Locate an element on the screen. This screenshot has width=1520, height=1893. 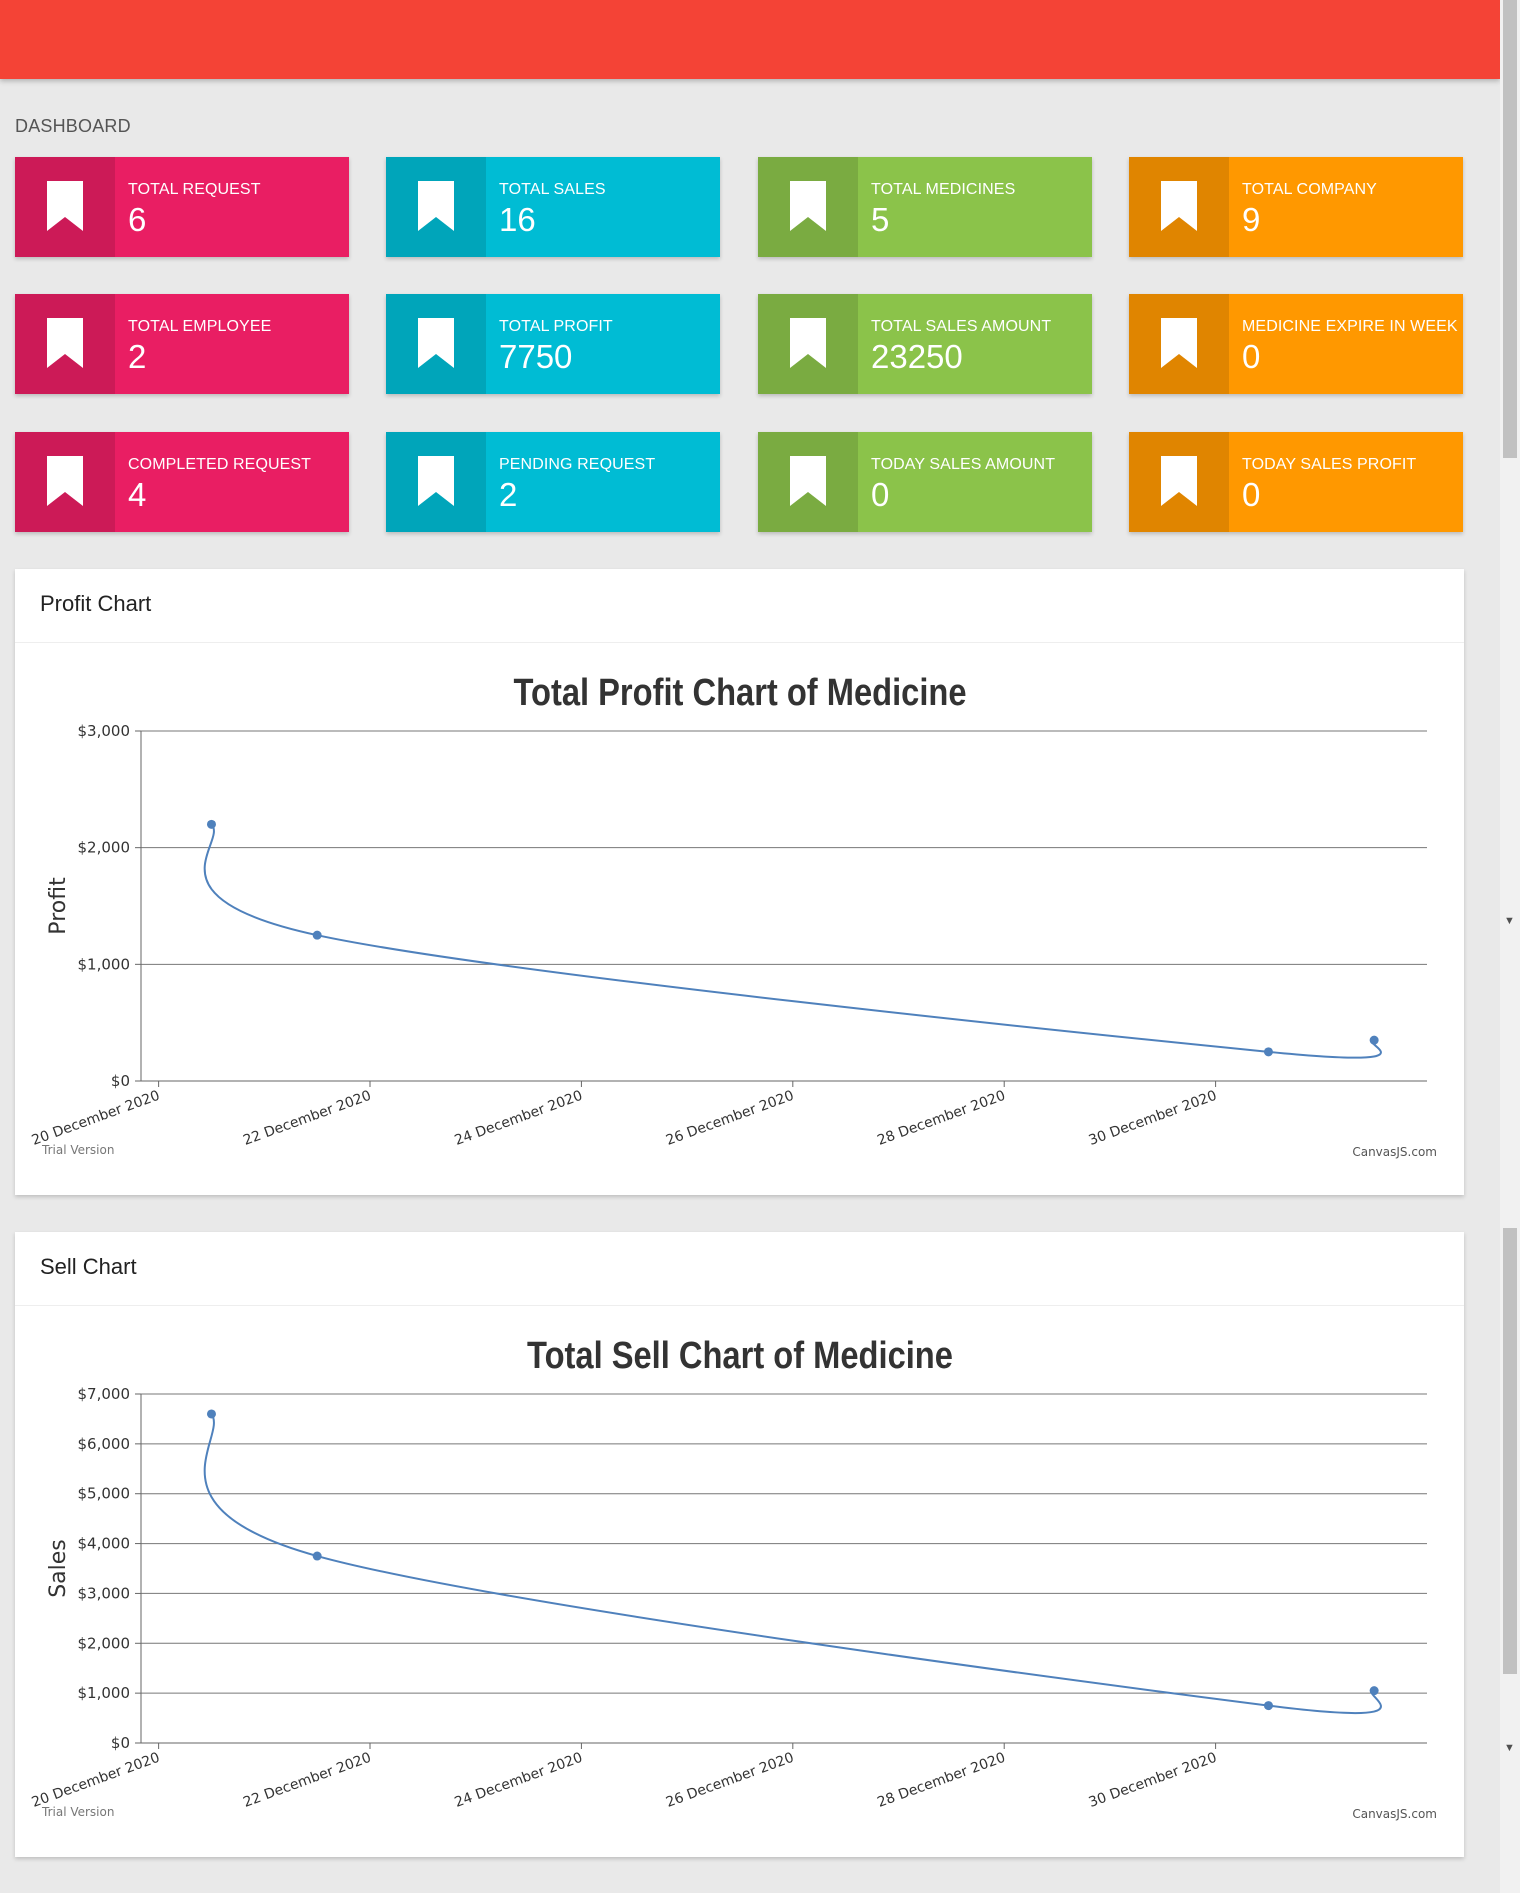
stat-card-label: TODAY SALES PROFIT is located at coordinates (1329, 464).